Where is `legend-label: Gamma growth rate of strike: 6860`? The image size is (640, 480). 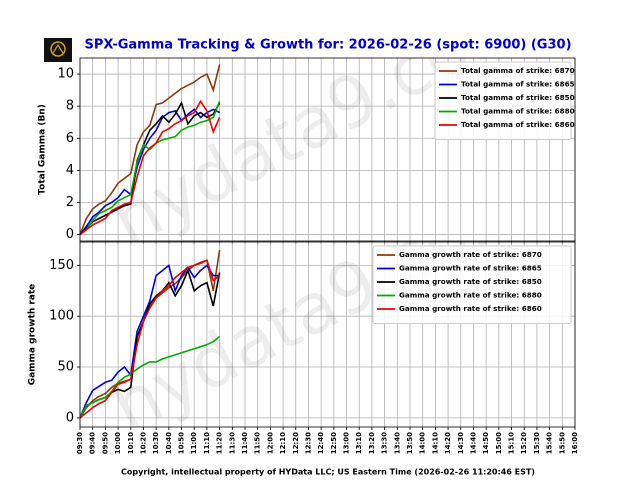
legend-label: Gamma growth rate of strike: 6860 is located at coordinates (470, 308).